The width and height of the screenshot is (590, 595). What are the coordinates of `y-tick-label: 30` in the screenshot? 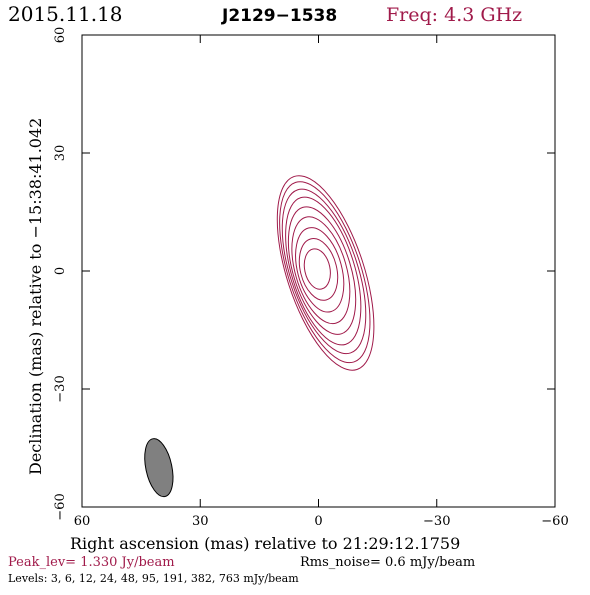 It's located at (60, 153).